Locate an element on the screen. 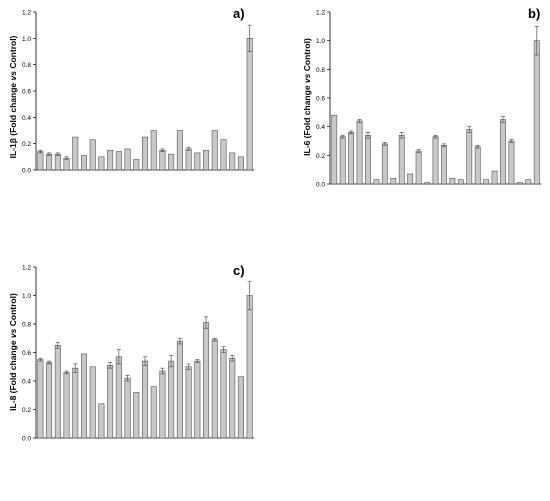 Image resolution: width=550 pixels, height=501 pixels. y-axis-label-c-part3: Control) is located at coordinates (13, 311).